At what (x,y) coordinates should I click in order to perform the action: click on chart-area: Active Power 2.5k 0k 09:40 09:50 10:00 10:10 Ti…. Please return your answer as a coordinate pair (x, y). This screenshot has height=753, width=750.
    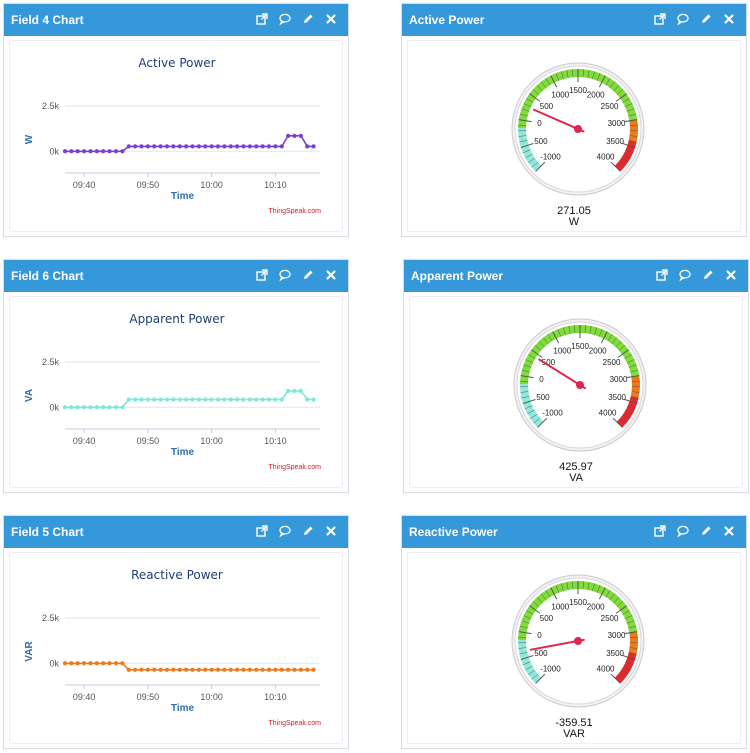
    Looking at the image, I should click on (176, 136).